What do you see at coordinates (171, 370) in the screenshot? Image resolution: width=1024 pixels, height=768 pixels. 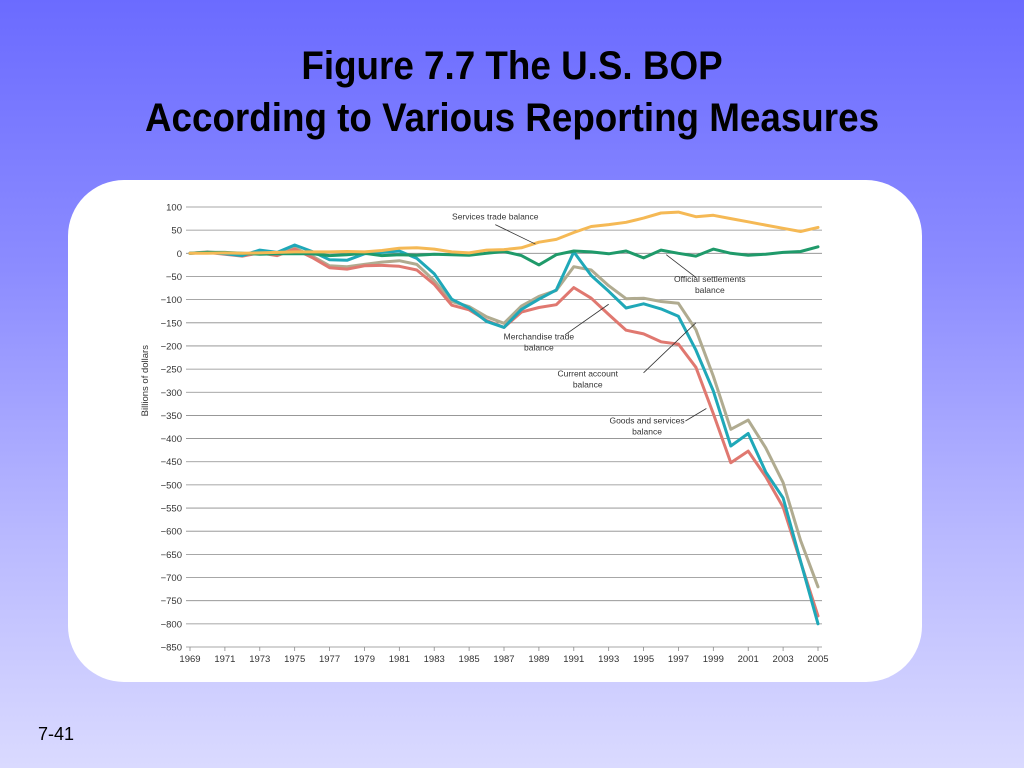 I see `y-tick-label: −250` at bounding box center [171, 370].